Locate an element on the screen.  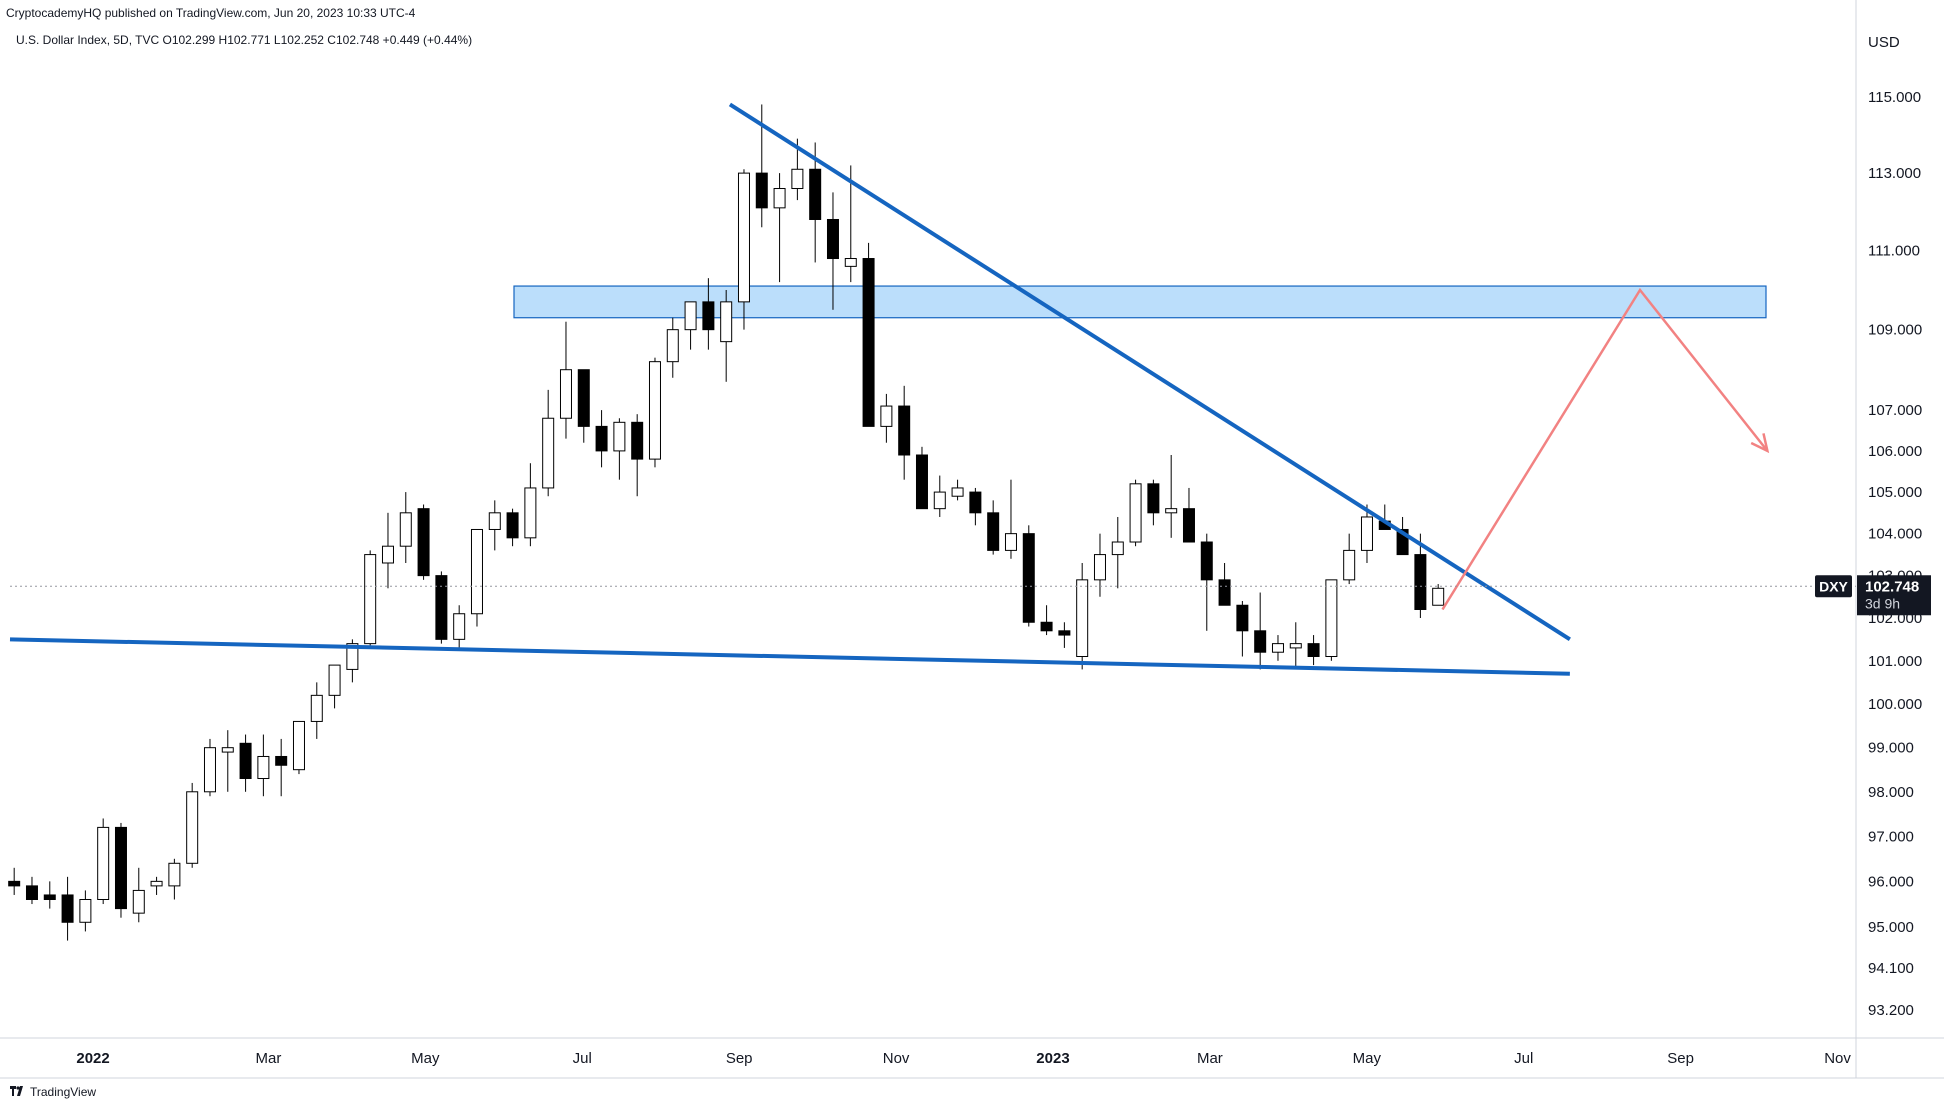
time-tick-label: 2023 is located at coordinates (1052, 1058).